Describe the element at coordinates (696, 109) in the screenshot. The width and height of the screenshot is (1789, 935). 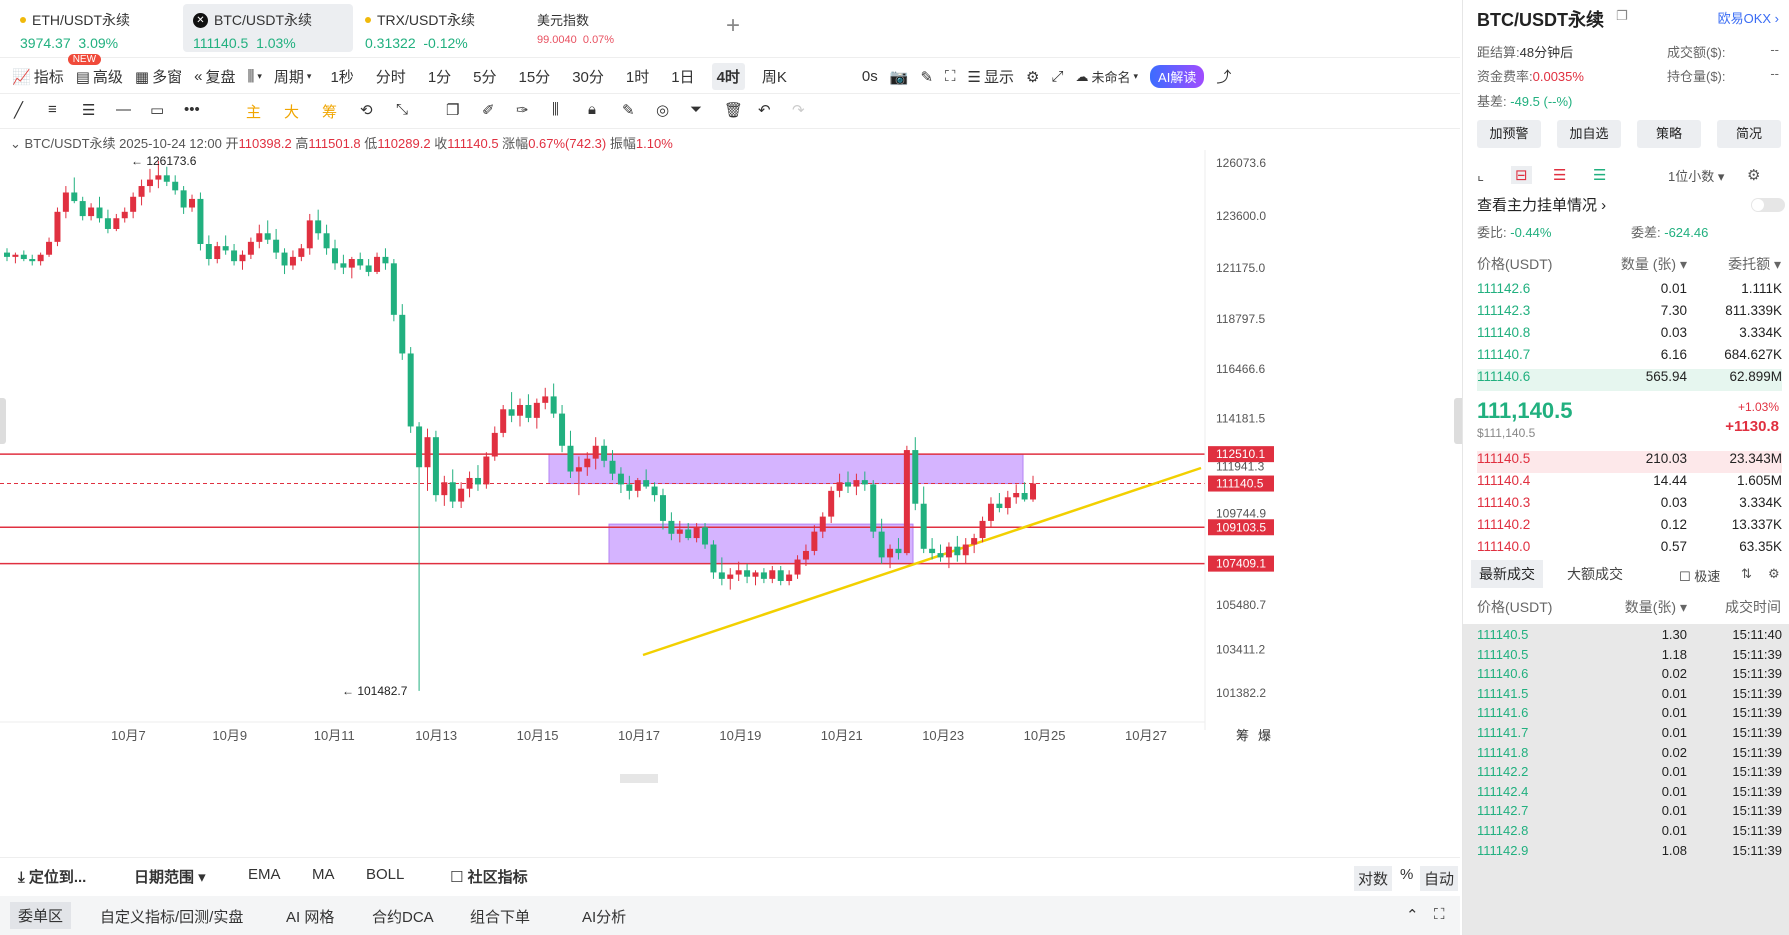
I see `filter-icon: ⏷` at that location.